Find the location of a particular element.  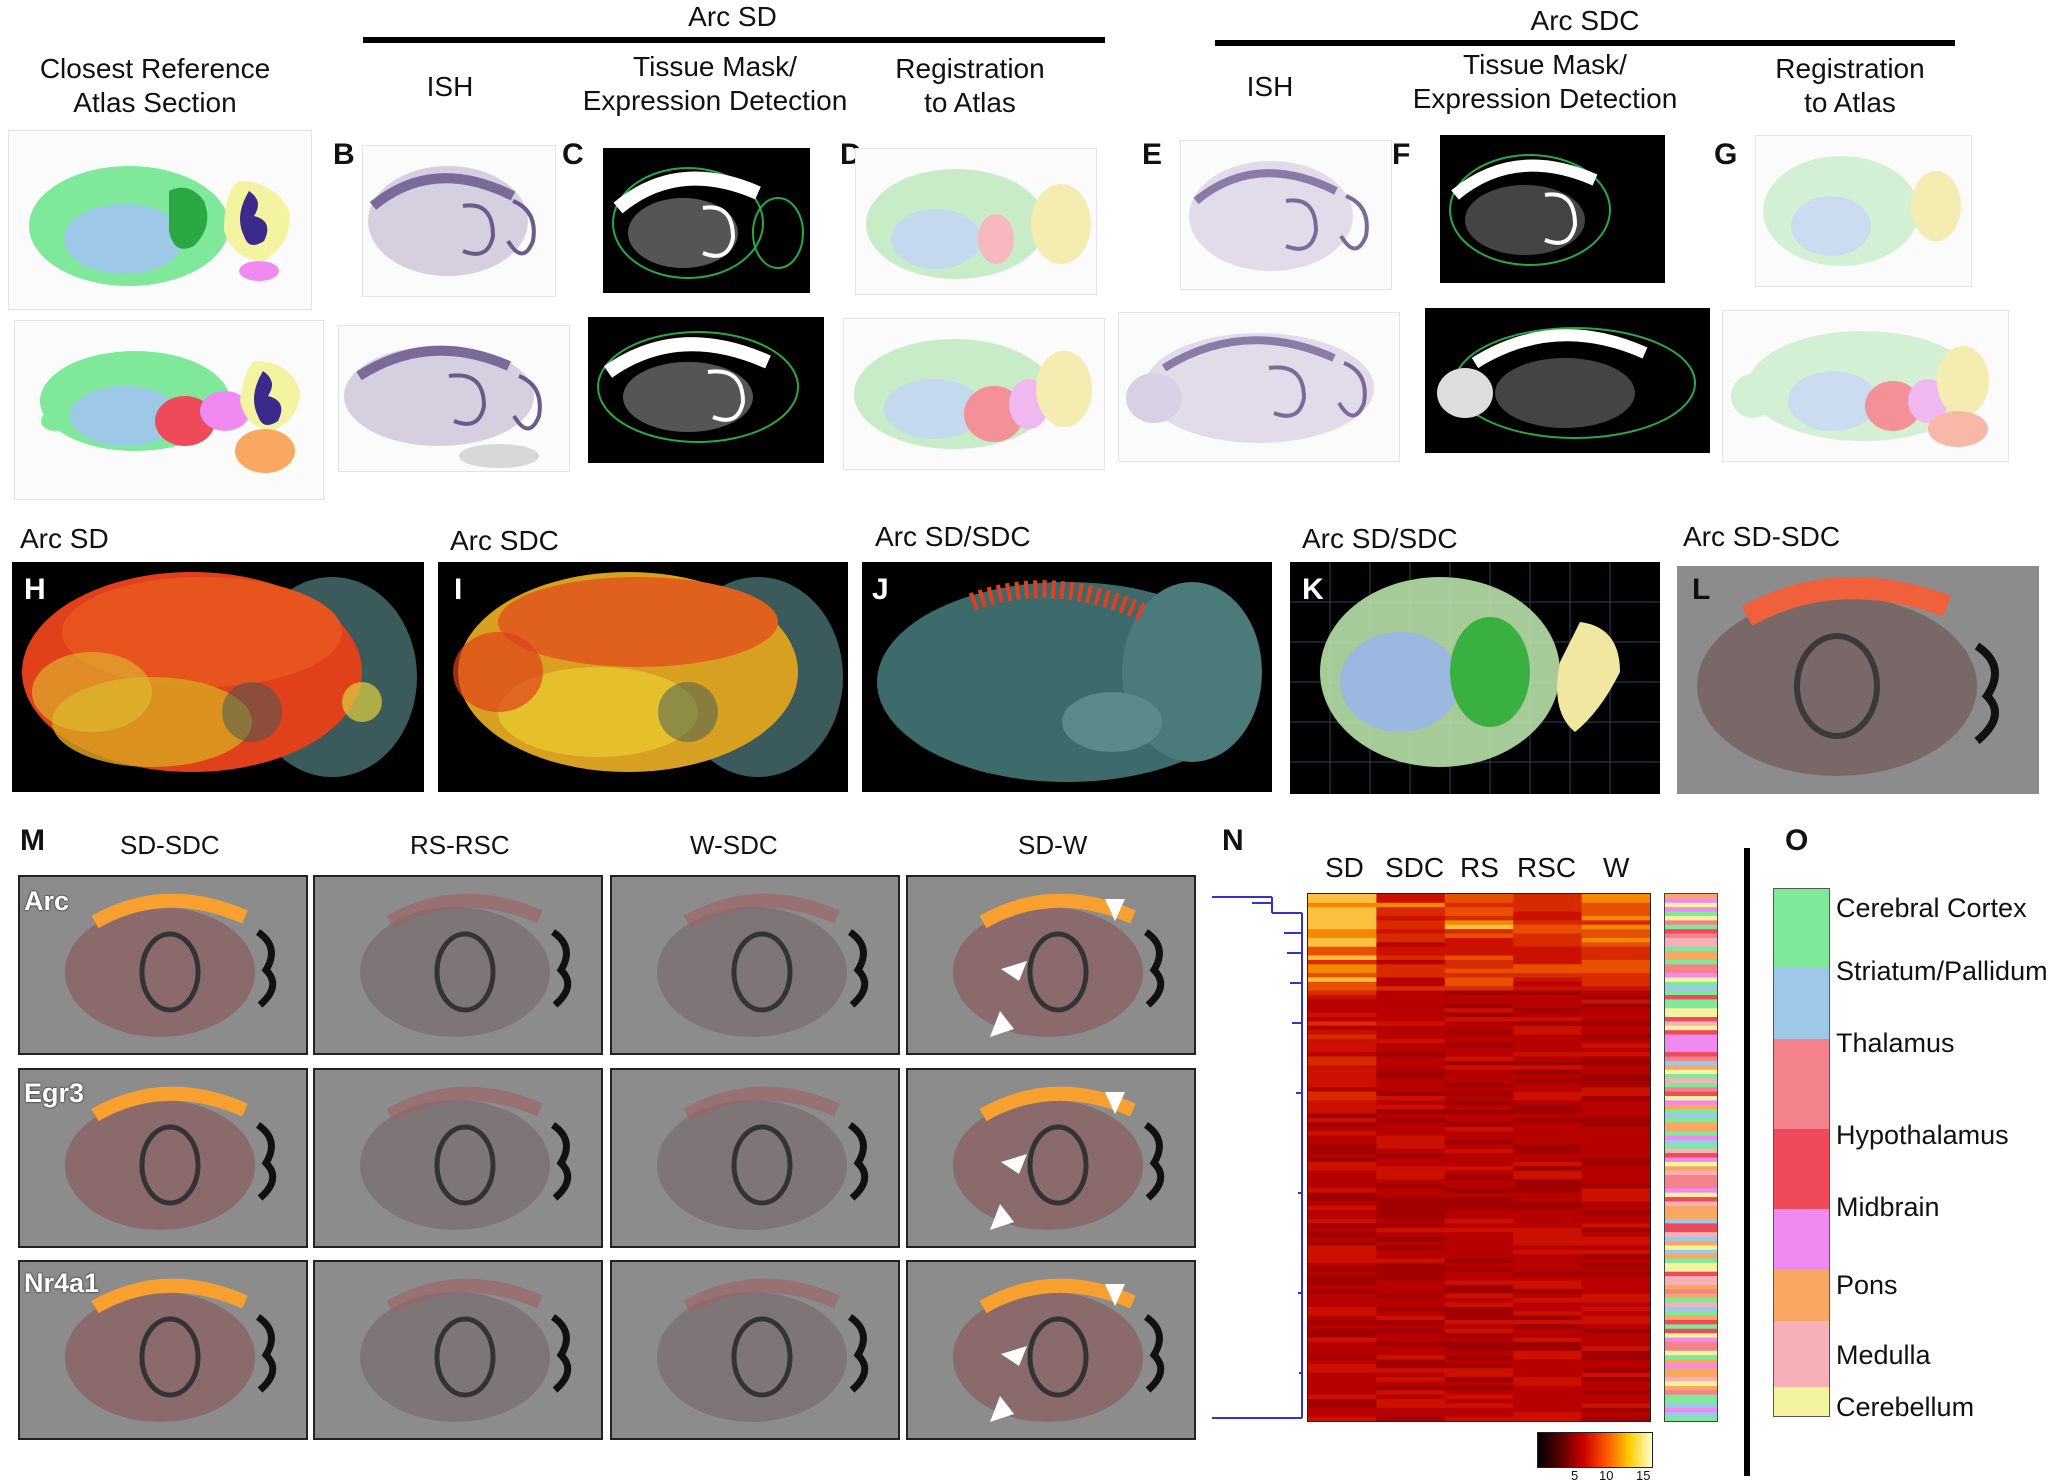

n-column-rsc: RSC is located at coordinates (1547, 867).